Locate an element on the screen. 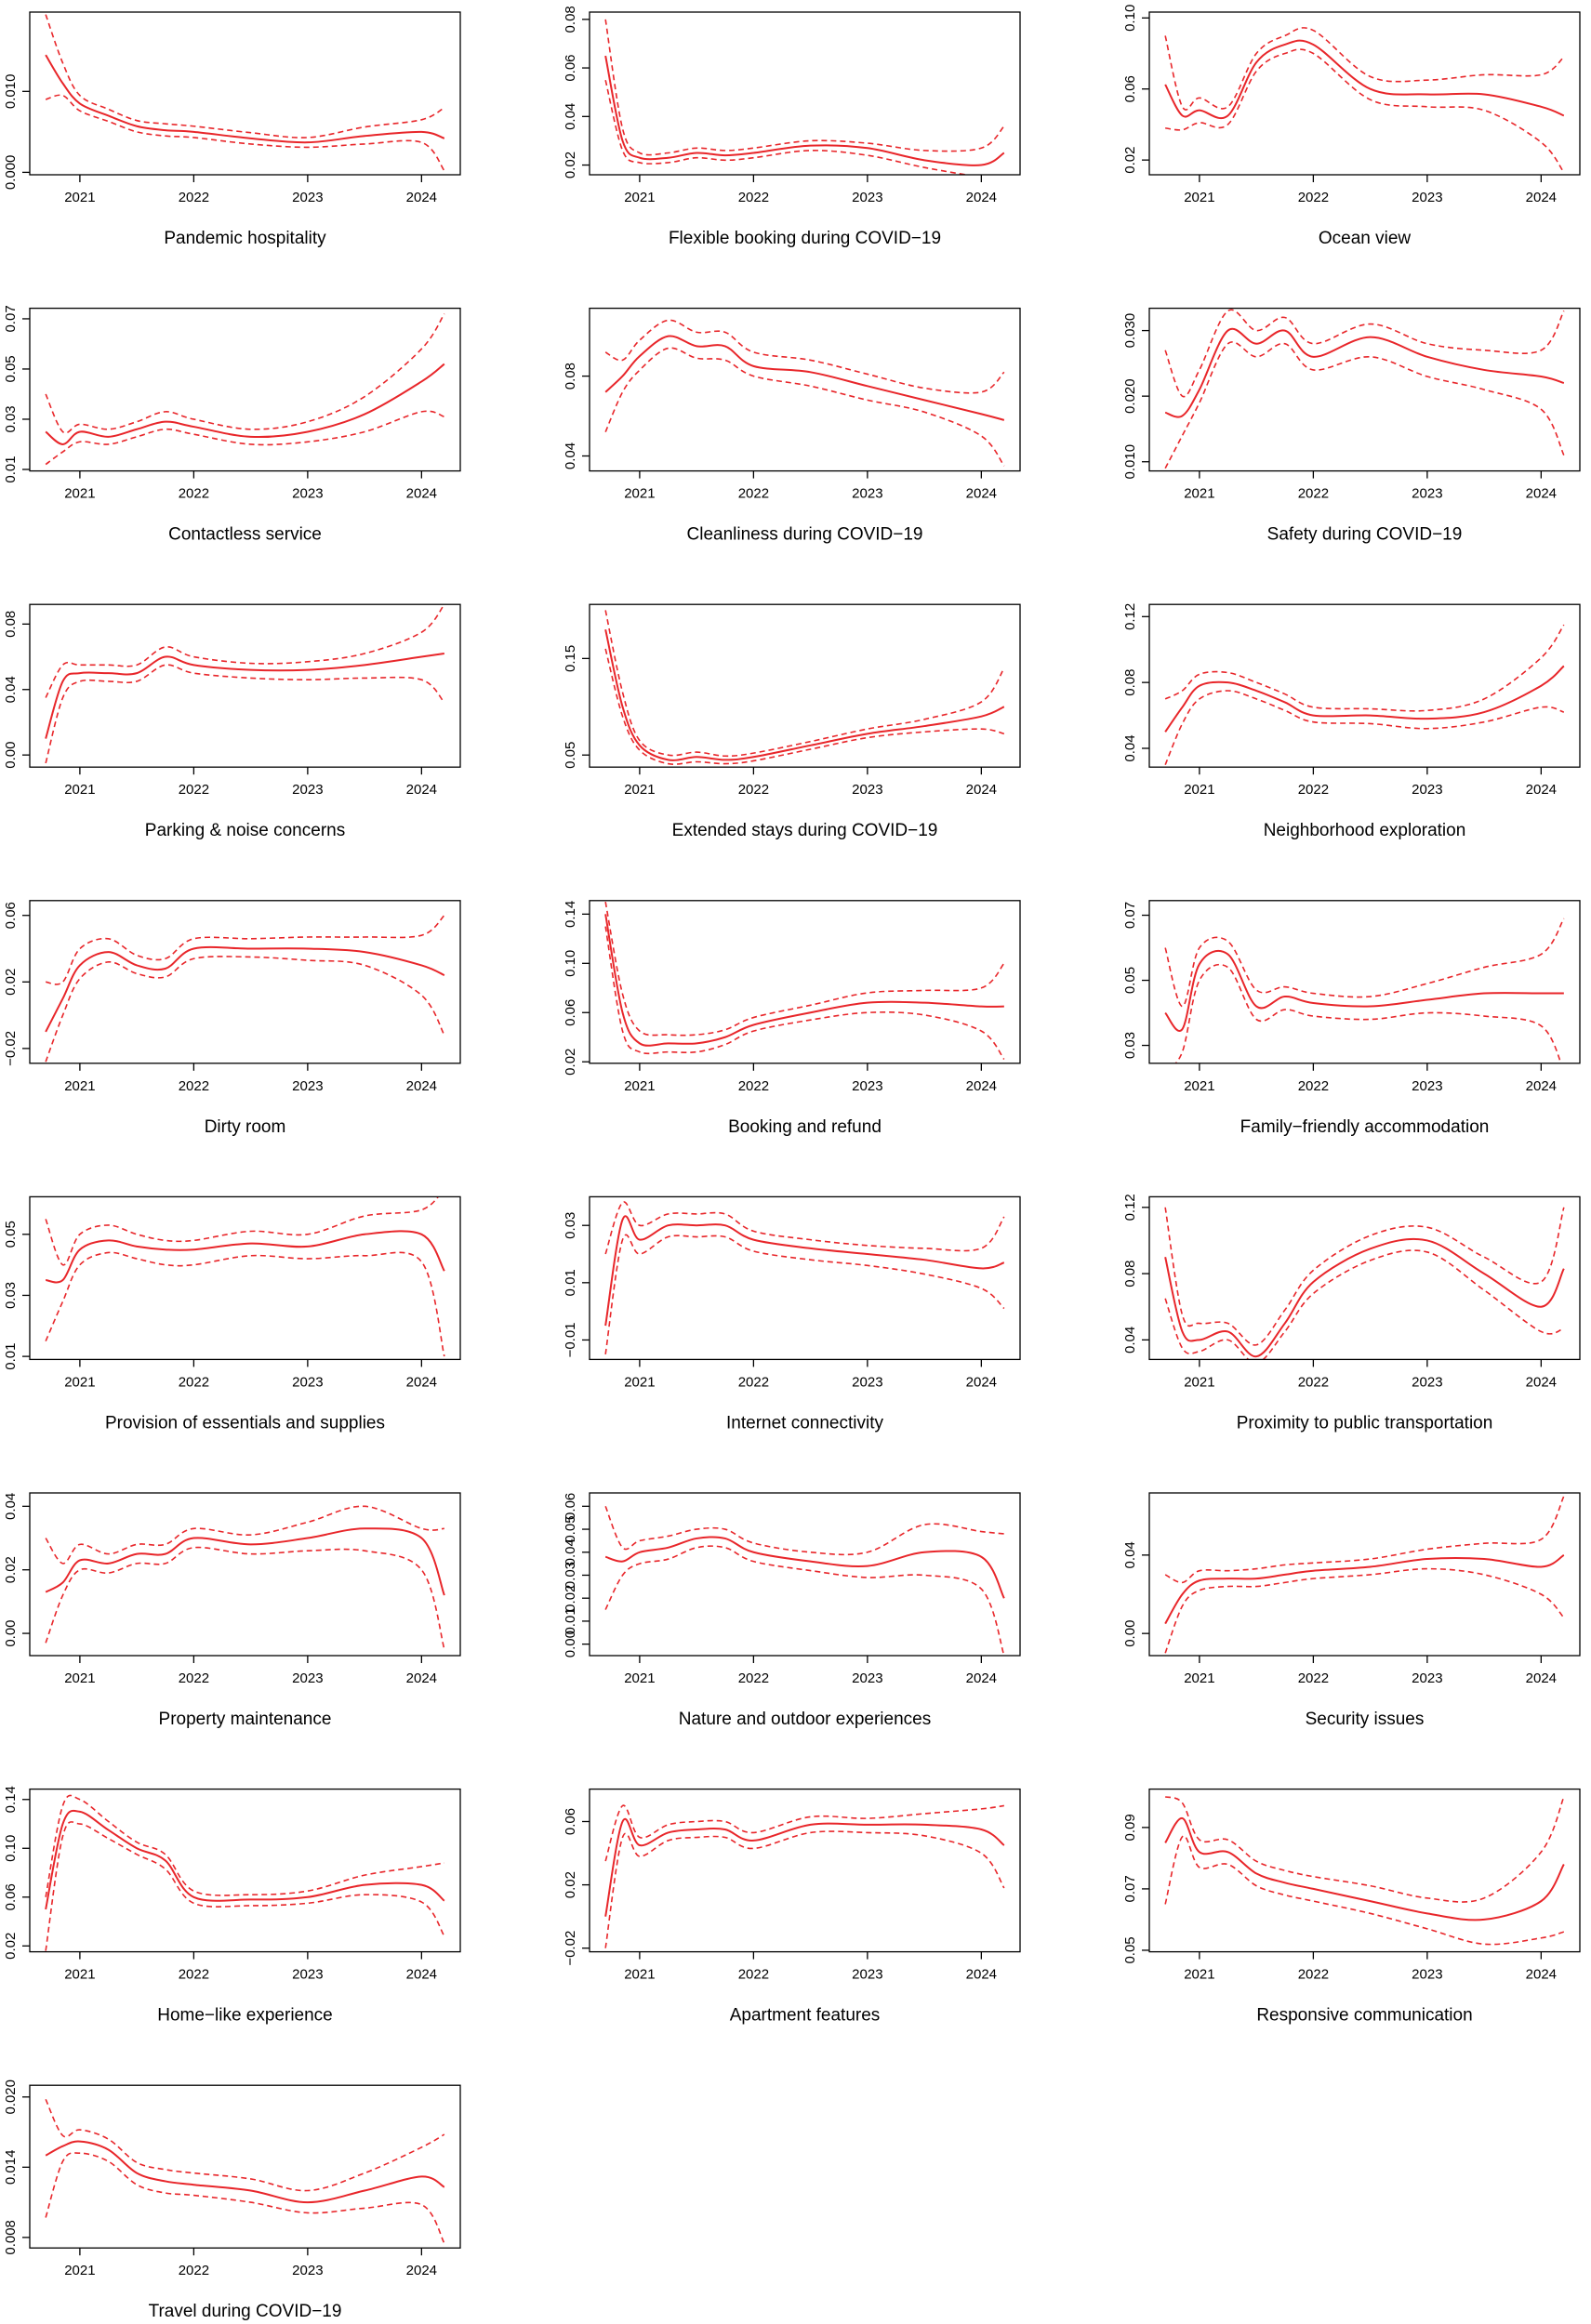 The width and height of the screenshot is (1591, 2324). y-tick-label: 0.008 is located at coordinates (11, 2237).